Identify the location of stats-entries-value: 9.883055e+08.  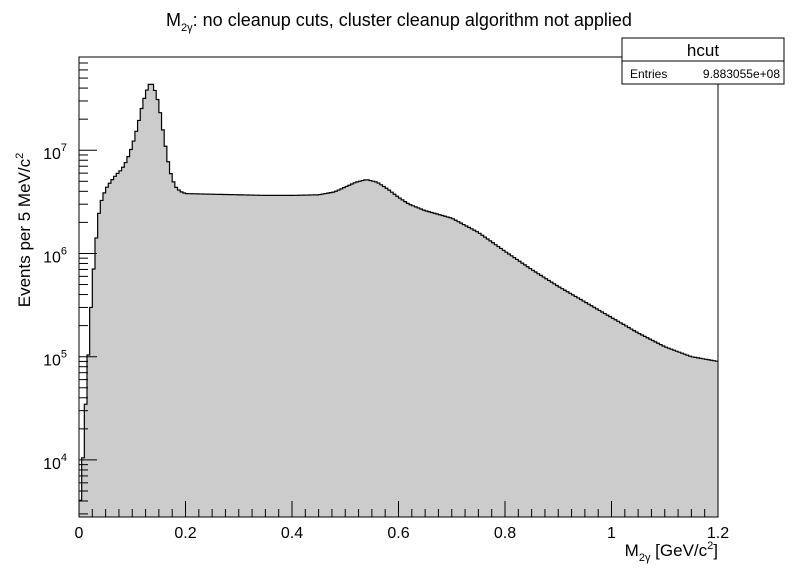
(741, 74).